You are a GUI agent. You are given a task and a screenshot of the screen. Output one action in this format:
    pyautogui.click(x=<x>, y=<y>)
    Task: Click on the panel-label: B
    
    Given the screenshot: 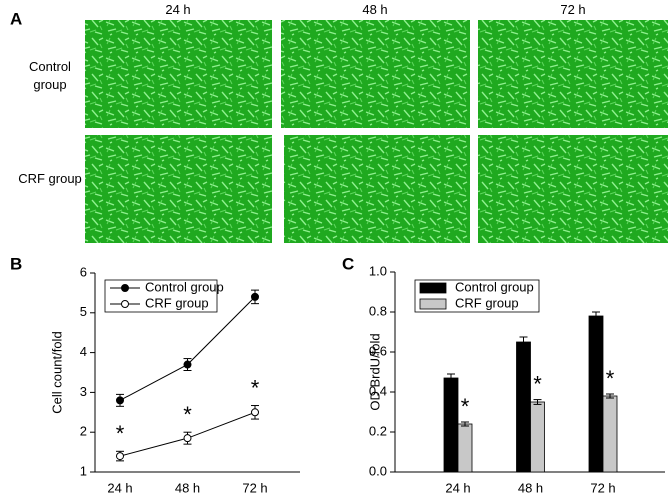 What is the action you would take?
    pyautogui.click(x=16, y=263)
    